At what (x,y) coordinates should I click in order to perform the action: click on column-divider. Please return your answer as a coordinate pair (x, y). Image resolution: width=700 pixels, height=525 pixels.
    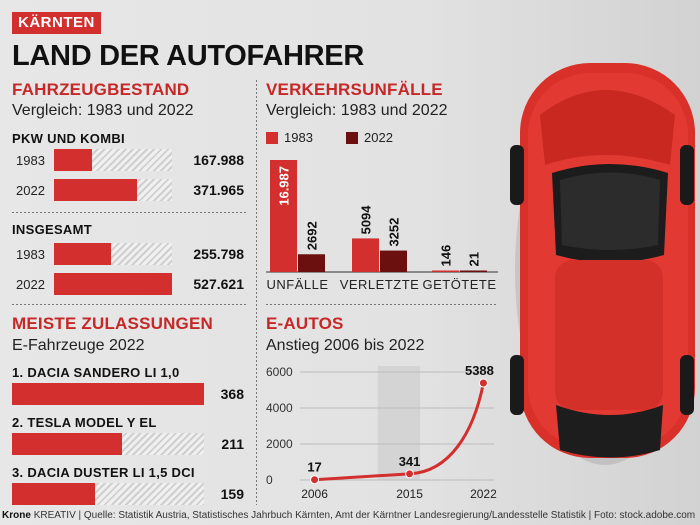
    Looking at the image, I should click on (256, 292).